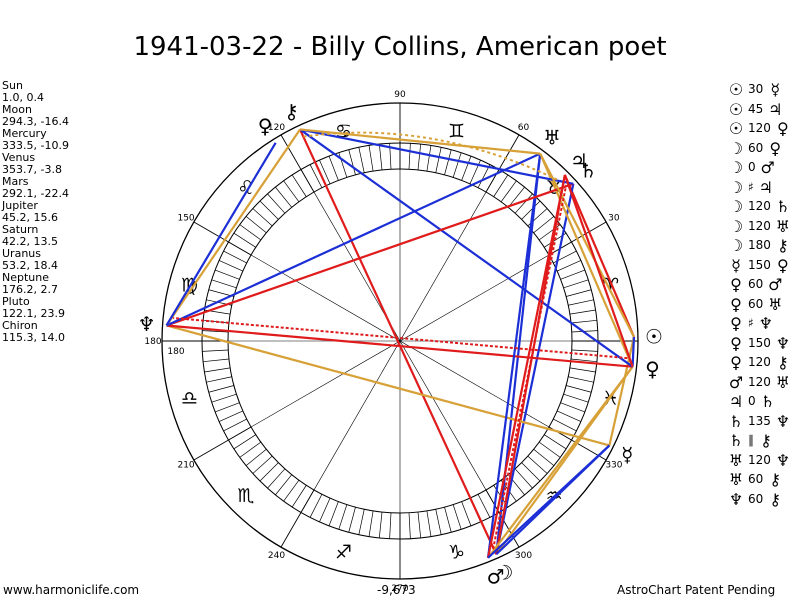 Image resolution: width=800 pixels, height=600 pixels. Describe the element at coordinates (456, 131) in the screenshot. I see `zodiac-sign-glyph: ♊` at that location.